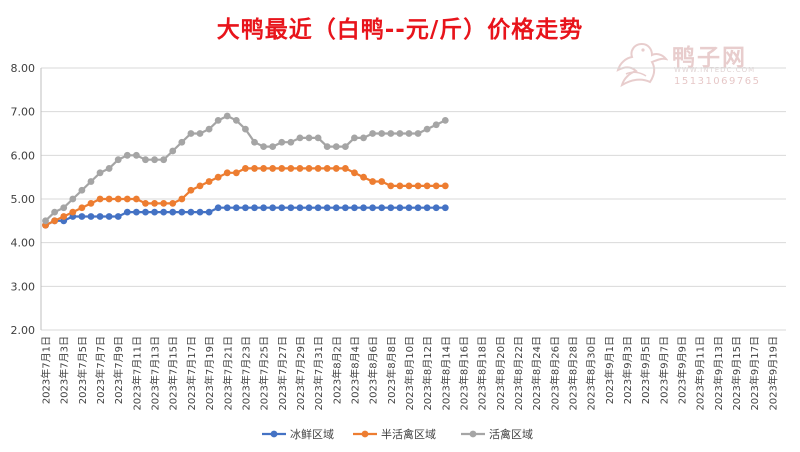  I want to click on x-tick-label: 2023年9月5日, so click(645, 370).